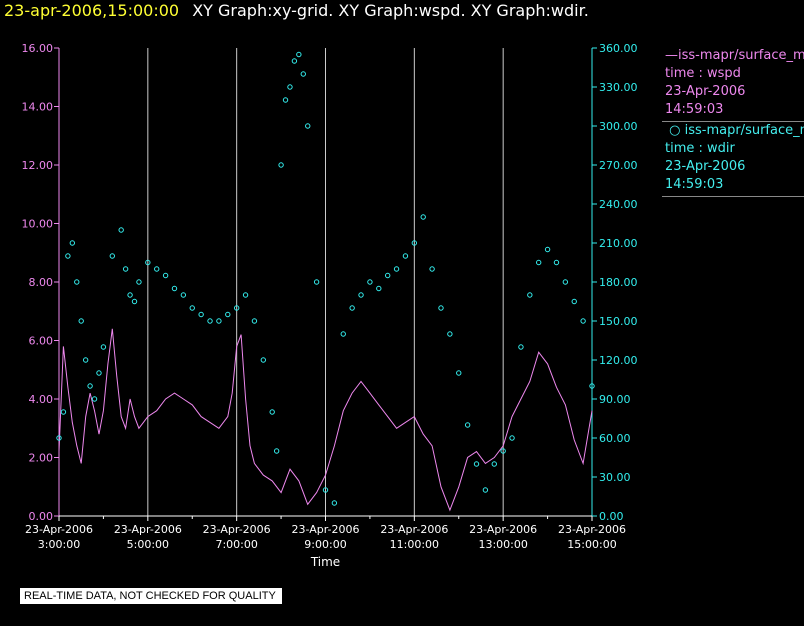  Describe the element at coordinates (618, 243) in the screenshot. I see `y-right-tick-label: 210.00` at that location.